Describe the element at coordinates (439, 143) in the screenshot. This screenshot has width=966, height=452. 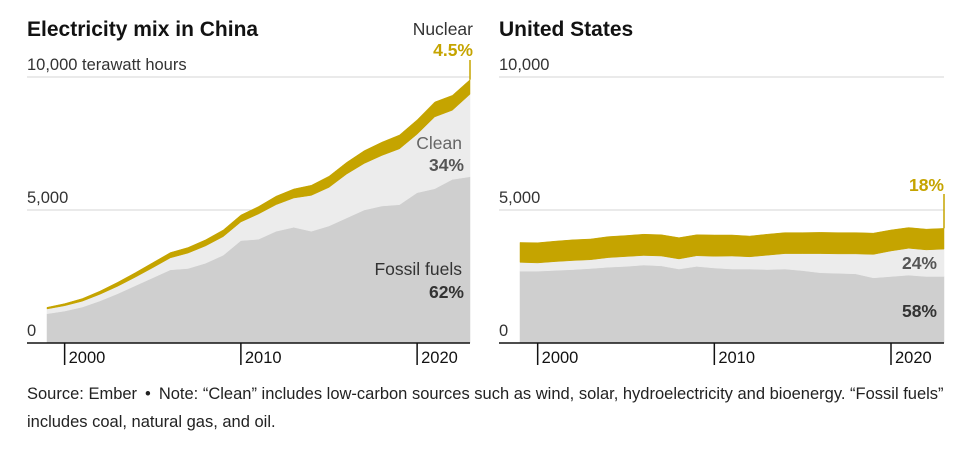
I see `series-label-clean-china: Clean` at that location.